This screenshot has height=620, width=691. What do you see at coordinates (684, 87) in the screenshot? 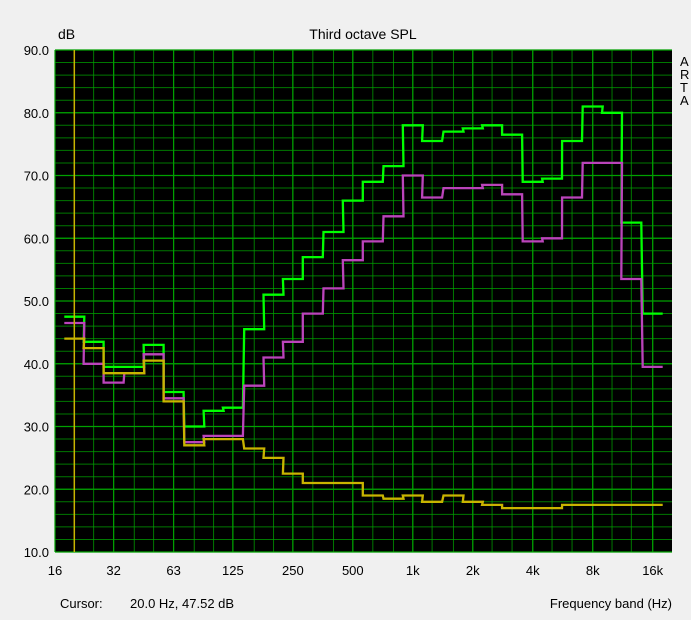
I see `legend-letter: T` at bounding box center [684, 87].